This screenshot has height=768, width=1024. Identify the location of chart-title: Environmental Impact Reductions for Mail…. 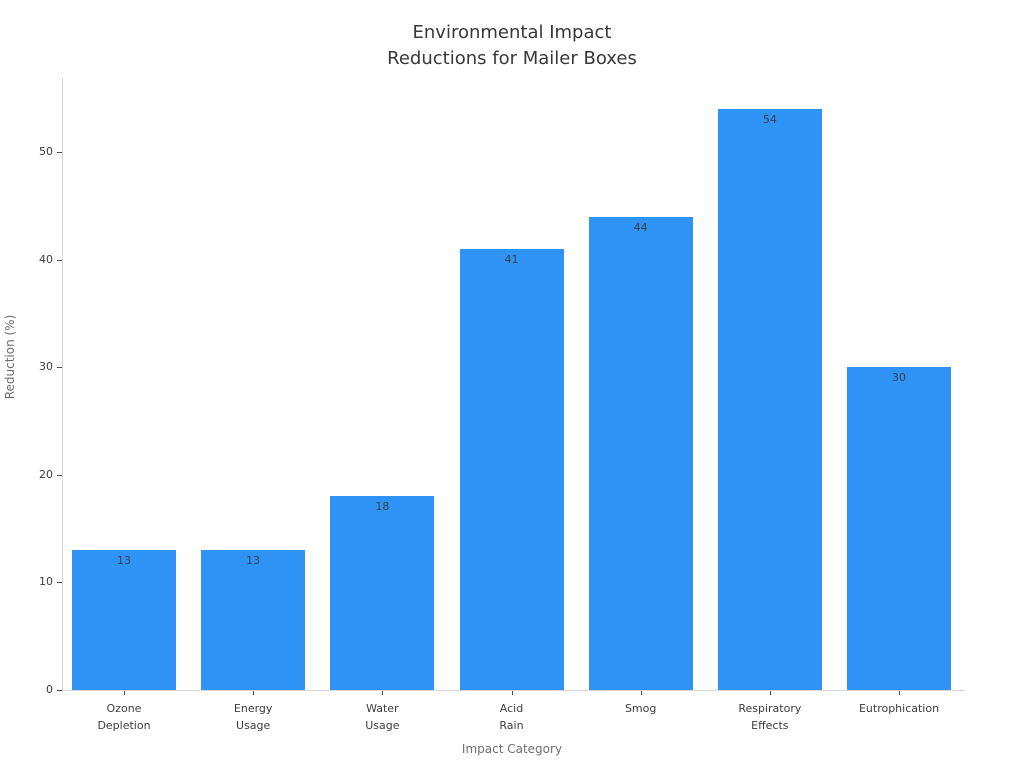
(512, 45).